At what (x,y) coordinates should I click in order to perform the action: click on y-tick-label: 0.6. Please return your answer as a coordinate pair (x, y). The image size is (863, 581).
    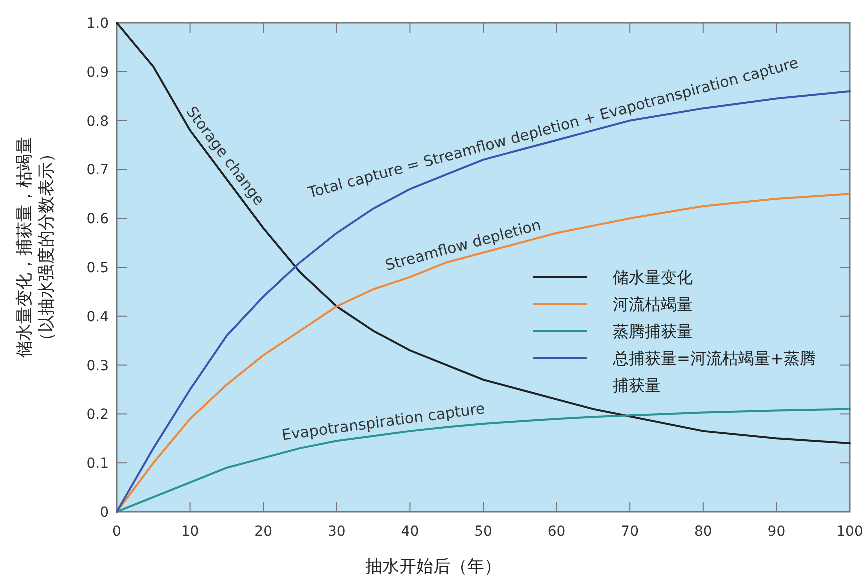
    Looking at the image, I should click on (98, 220).